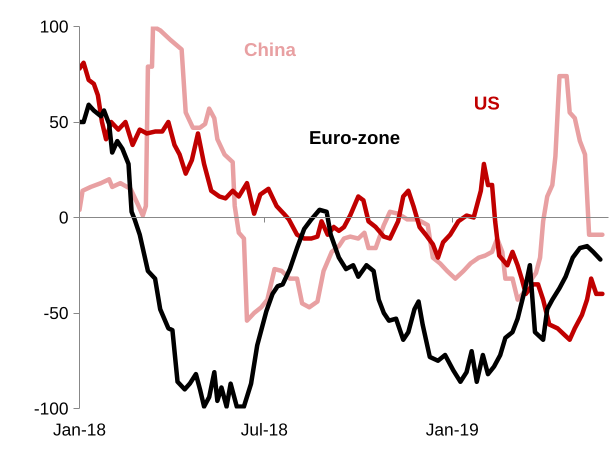  Describe the element at coordinates (55, 313) in the screenshot. I see `y-tick-label: -50` at that location.